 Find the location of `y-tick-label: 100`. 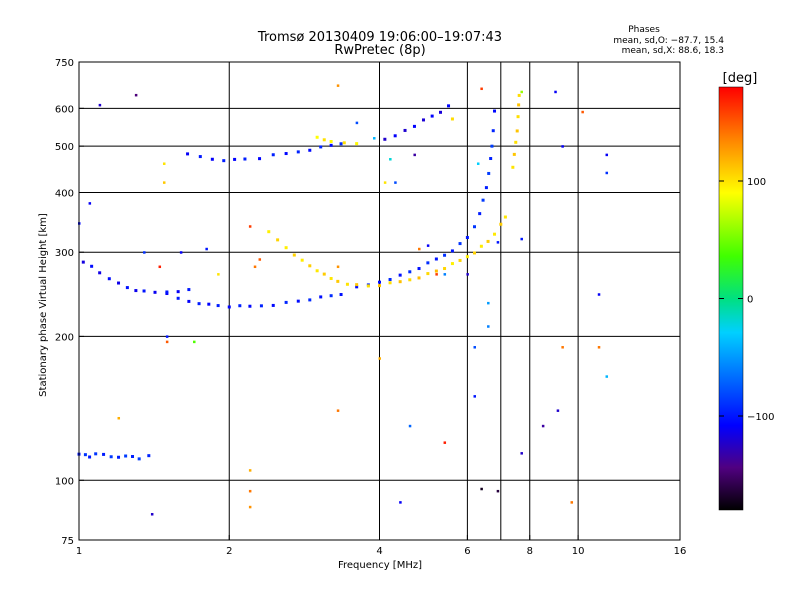

y-tick-label: 100 is located at coordinates (64, 481).